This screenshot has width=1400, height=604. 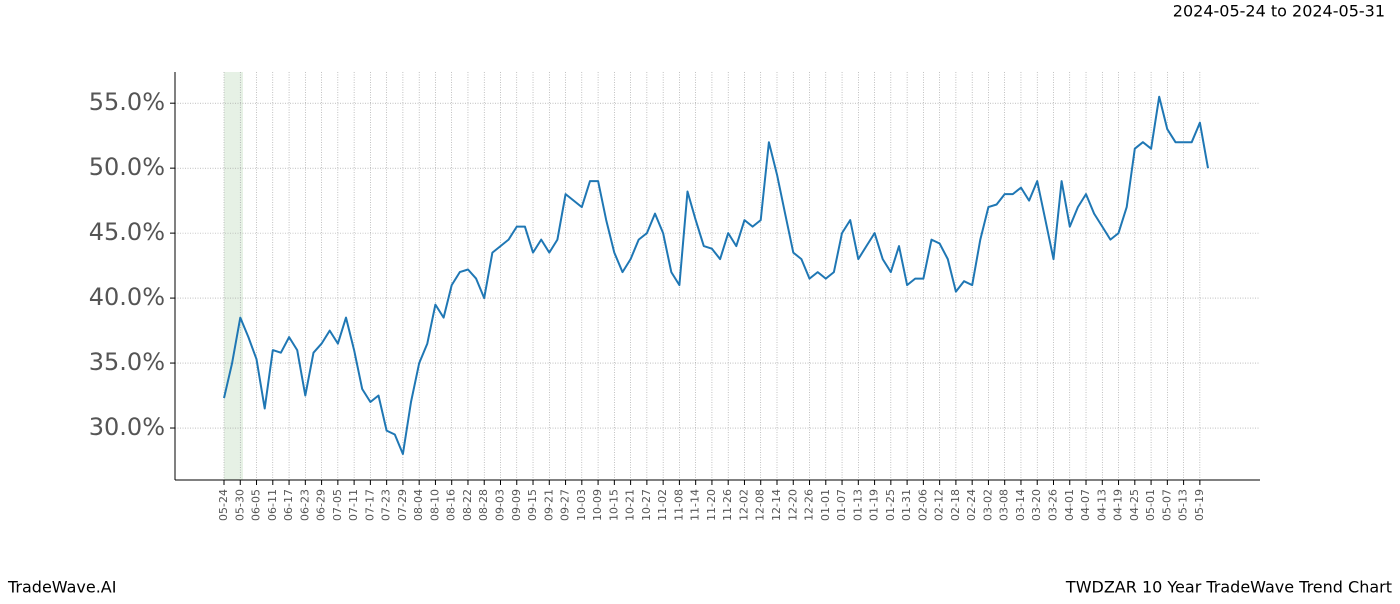 What do you see at coordinates (1004, 505) in the screenshot?
I see `x-tick-label: 03-08` at bounding box center [1004, 505].